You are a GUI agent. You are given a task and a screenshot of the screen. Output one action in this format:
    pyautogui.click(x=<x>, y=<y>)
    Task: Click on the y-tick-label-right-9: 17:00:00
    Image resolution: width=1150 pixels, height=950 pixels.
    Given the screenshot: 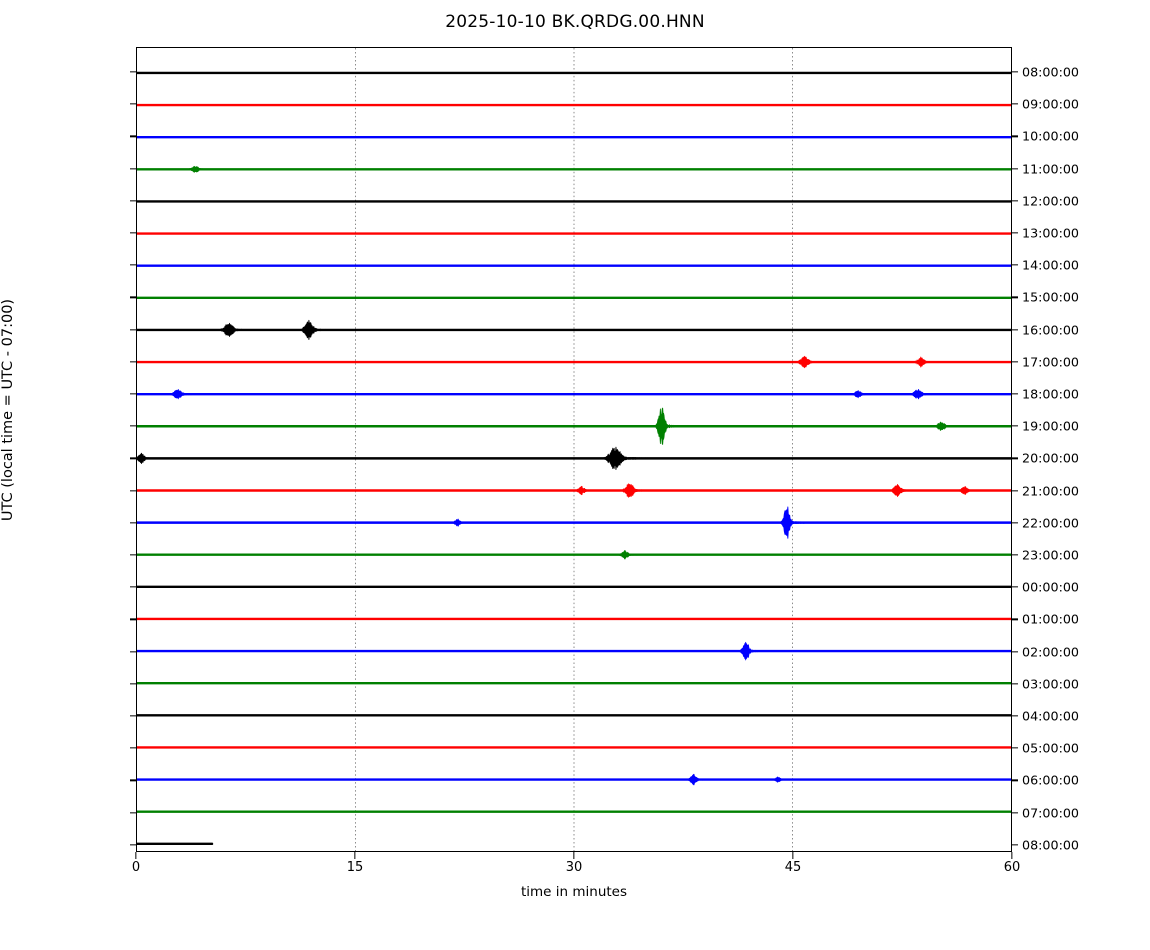 What is the action you would take?
    pyautogui.click(x=1050, y=362)
    